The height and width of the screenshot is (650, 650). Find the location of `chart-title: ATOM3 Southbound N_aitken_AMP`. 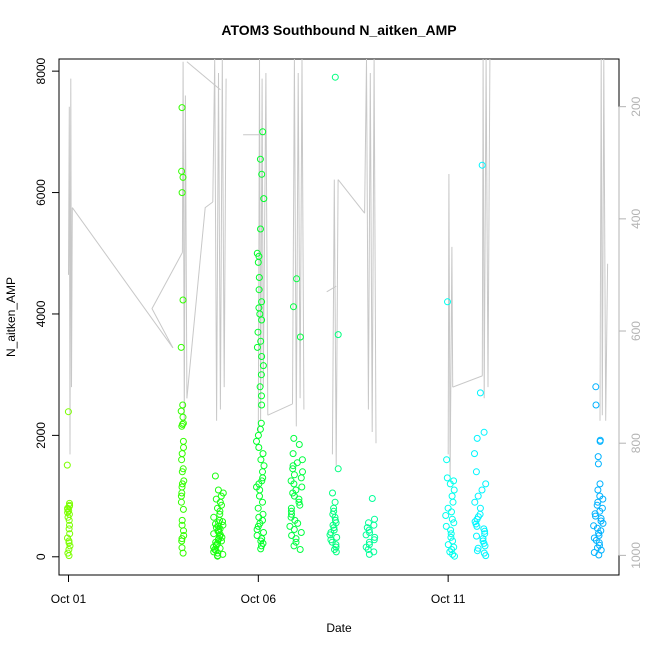

chart-title: ATOM3 Southbound N_aitken_AMP is located at coordinates (338, 30).